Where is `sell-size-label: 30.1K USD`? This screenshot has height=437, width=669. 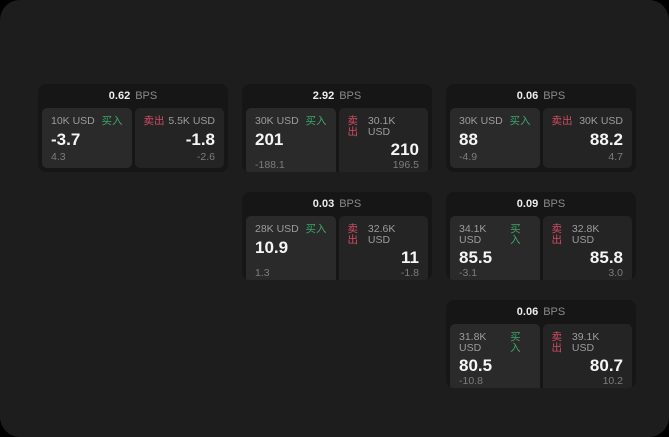 sell-size-label: 30.1K USD is located at coordinates (381, 126).